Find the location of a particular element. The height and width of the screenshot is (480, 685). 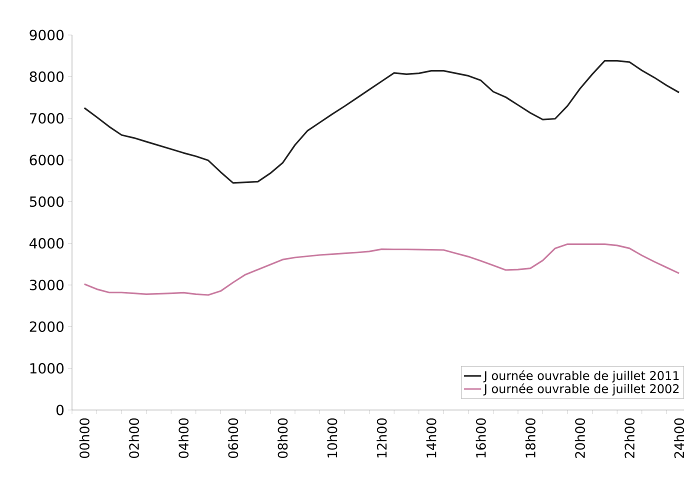

x-tick-label: 02h00 is located at coordinates (133, 438).